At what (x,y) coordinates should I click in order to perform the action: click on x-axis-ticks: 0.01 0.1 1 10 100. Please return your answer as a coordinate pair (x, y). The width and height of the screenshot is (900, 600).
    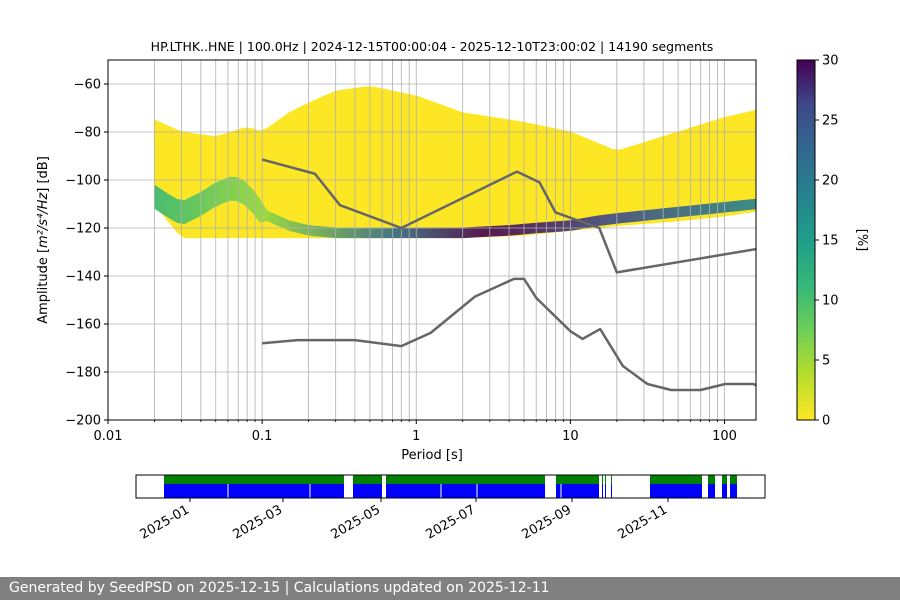
    Looking at the image, I should click on (415, 432).